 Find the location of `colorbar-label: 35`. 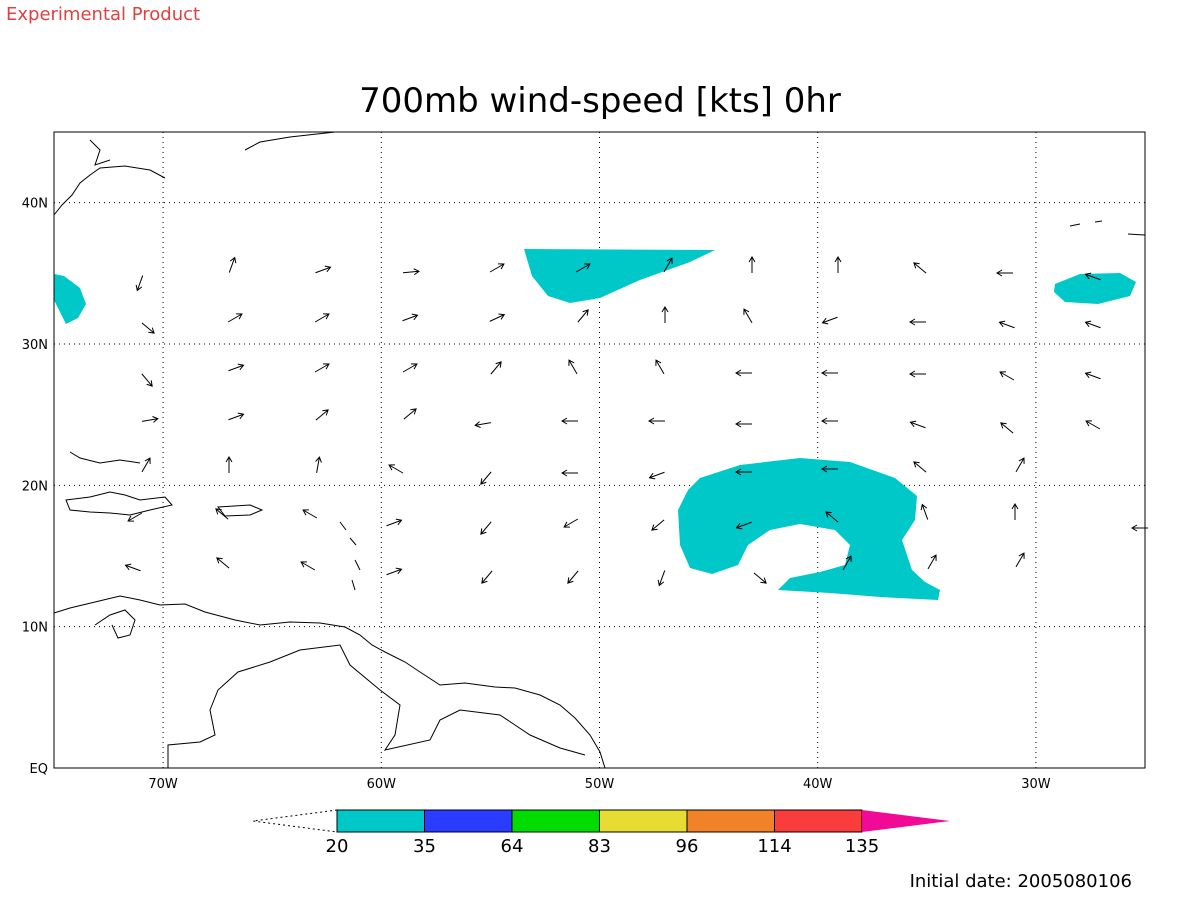

colorbar-label: 35 is located at coordinates (424, 846).